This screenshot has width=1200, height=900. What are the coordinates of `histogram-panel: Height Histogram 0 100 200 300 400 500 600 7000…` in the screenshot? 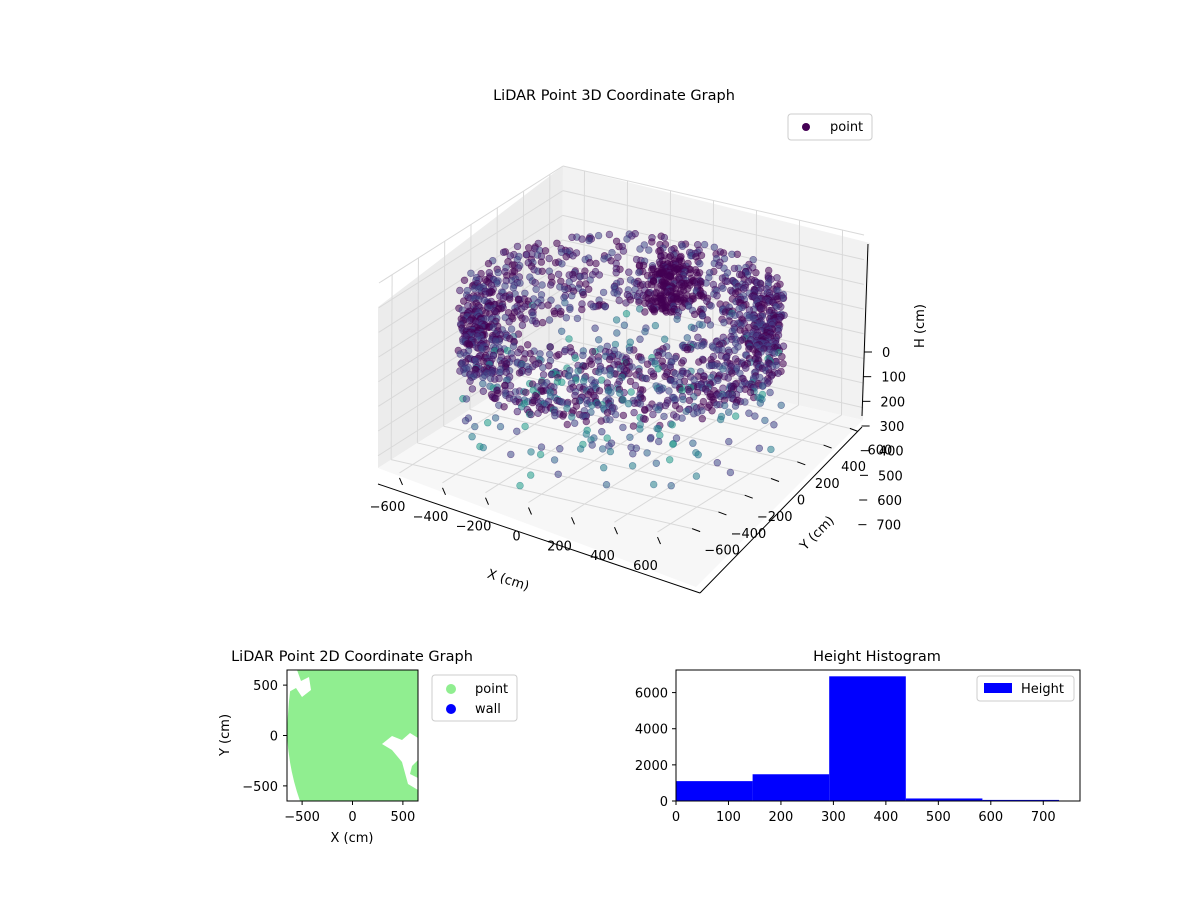 It's located at (858, 737).